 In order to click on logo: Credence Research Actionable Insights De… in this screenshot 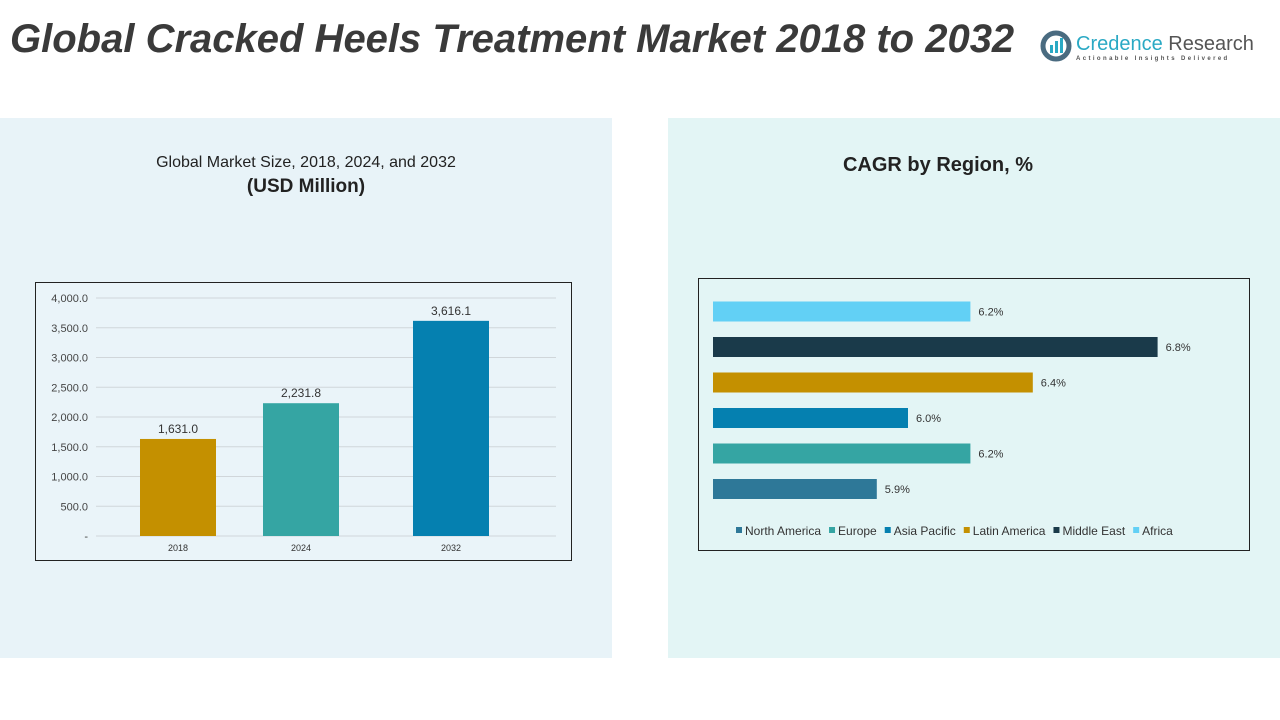, I will do `click(1147, 47)`.